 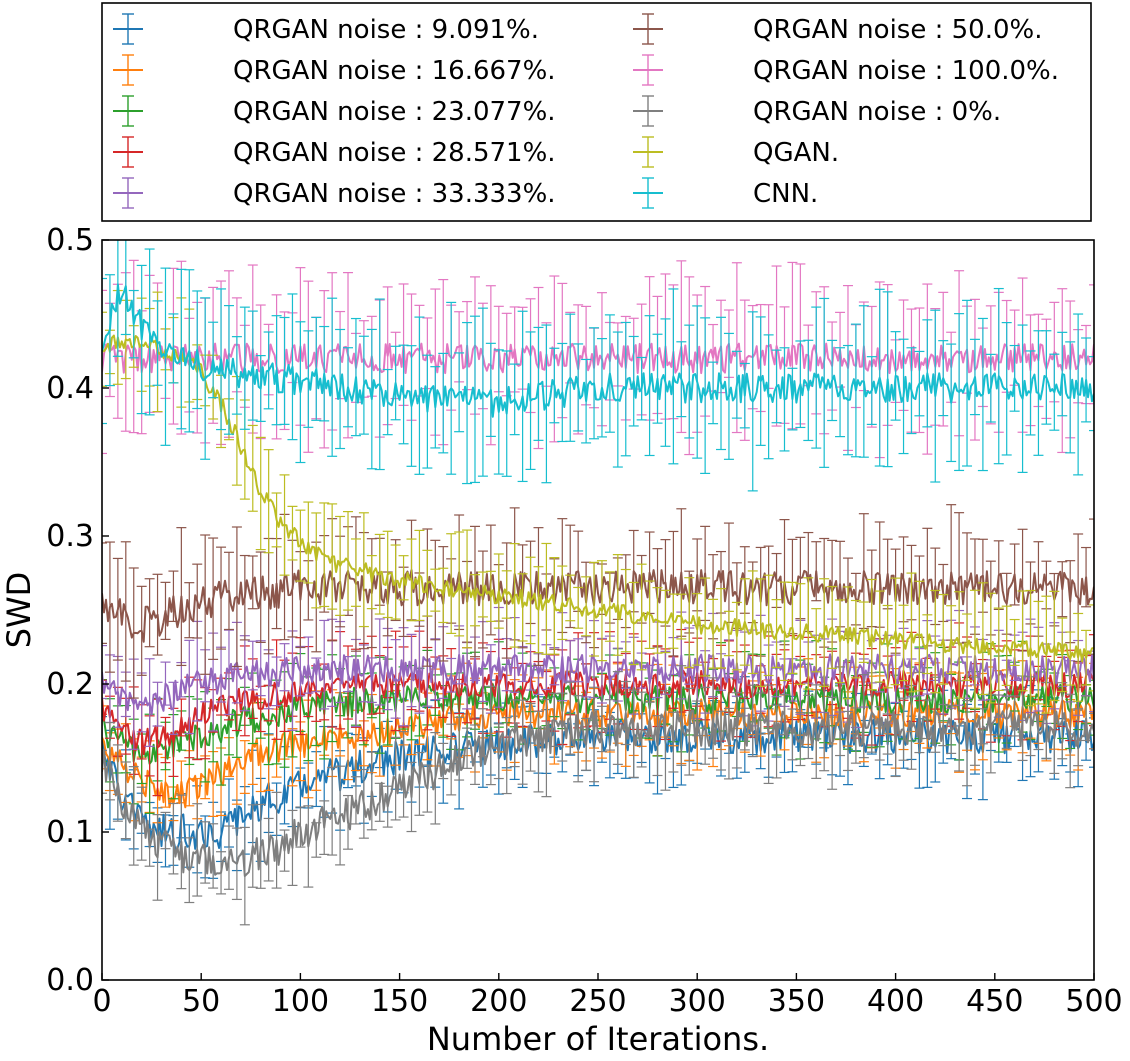 What do you see at coordinates (796, 153) in the screenshot?
I see `legend-label: QGAN.` at bounding box center [796, 153].